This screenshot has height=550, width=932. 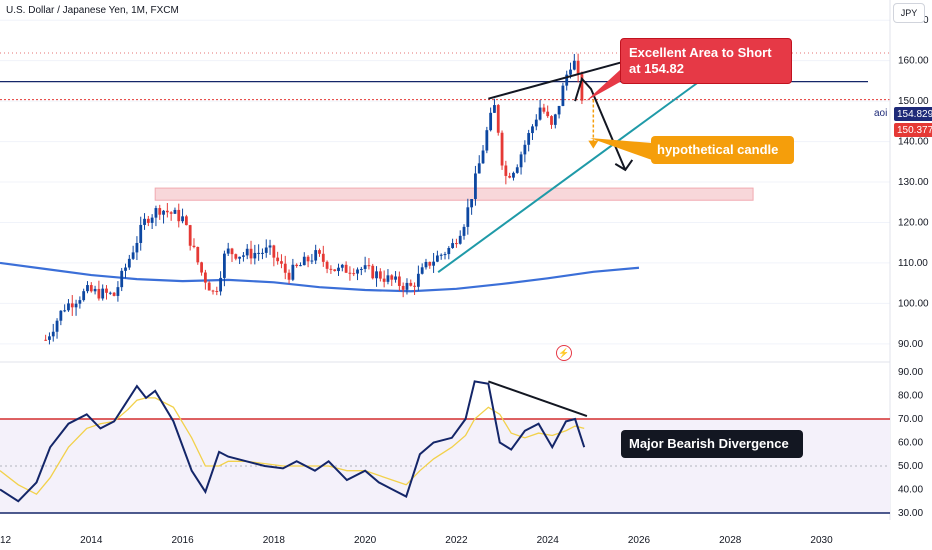 What do you see at coordinates (621, 149) in the screenshot?
I see `candle-callout-pointer` at bounding box center [621, 149].